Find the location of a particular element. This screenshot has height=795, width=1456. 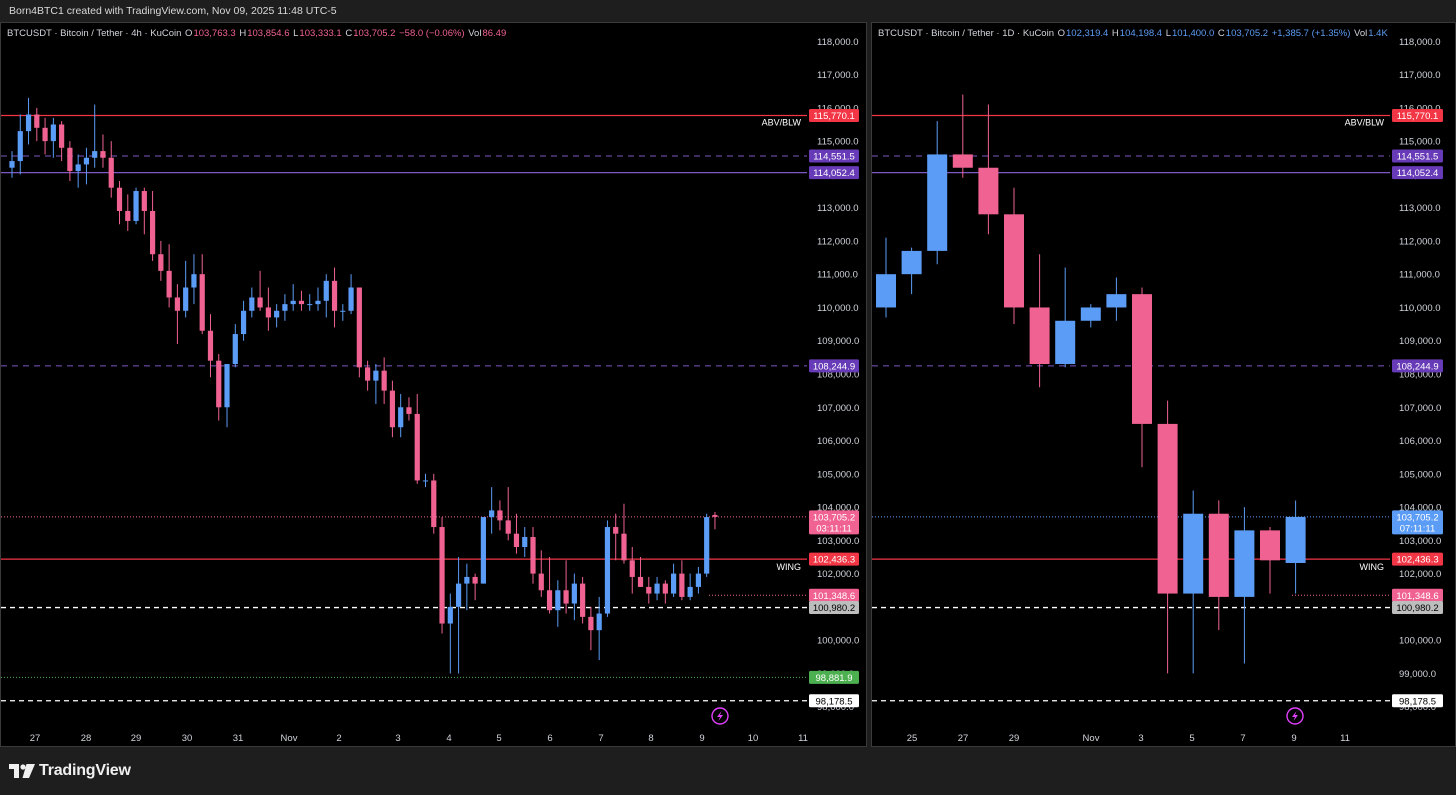

x-tick-label: 27 is located at coordinates (35, 738).